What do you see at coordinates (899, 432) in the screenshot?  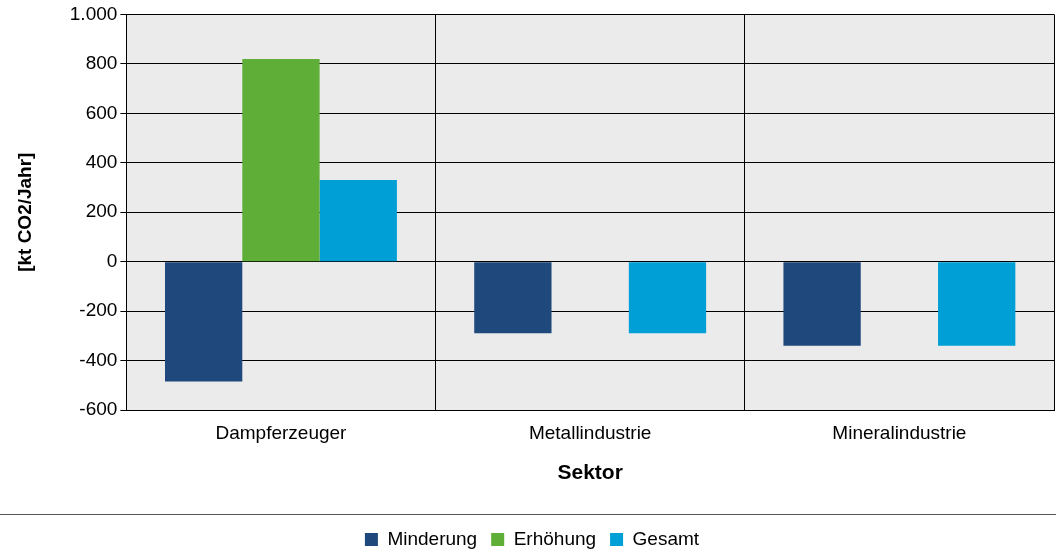 I see `x-tick-label: Mineralindustrie` at bounding box center [899, 432].